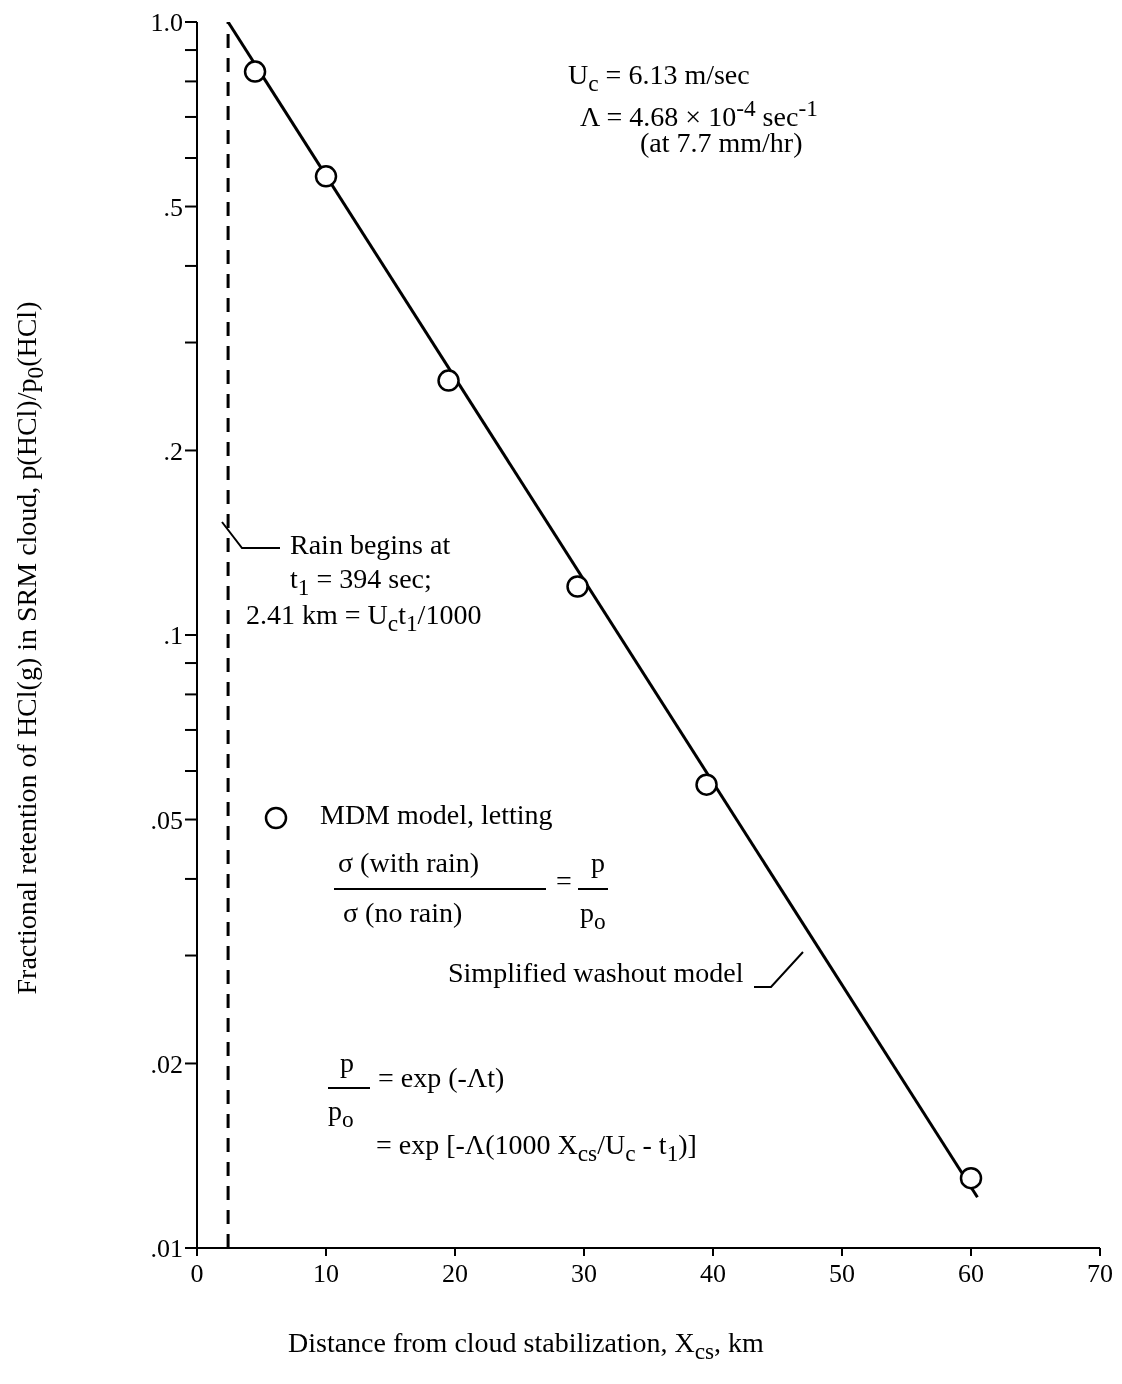 The height and width of the screenshot is (1384, 1122). What do you see at coordinates (197, 1273) in the screenshot?
I see `x-tick-label: 0` at bounding box center [197, 1273].